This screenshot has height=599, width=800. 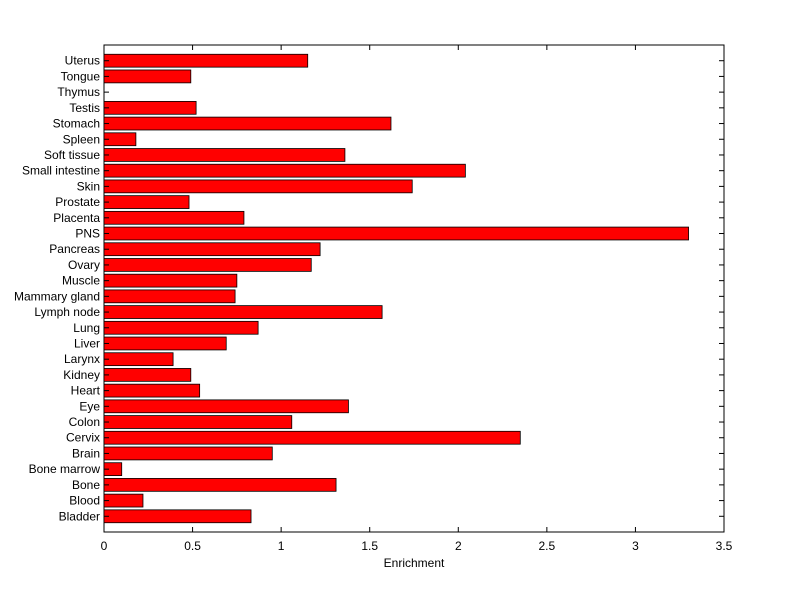 What do you see at coordinates (192, 546) in the screenshot?
I see `x-tick-label: 0.5` at bounding box center [192, 546].